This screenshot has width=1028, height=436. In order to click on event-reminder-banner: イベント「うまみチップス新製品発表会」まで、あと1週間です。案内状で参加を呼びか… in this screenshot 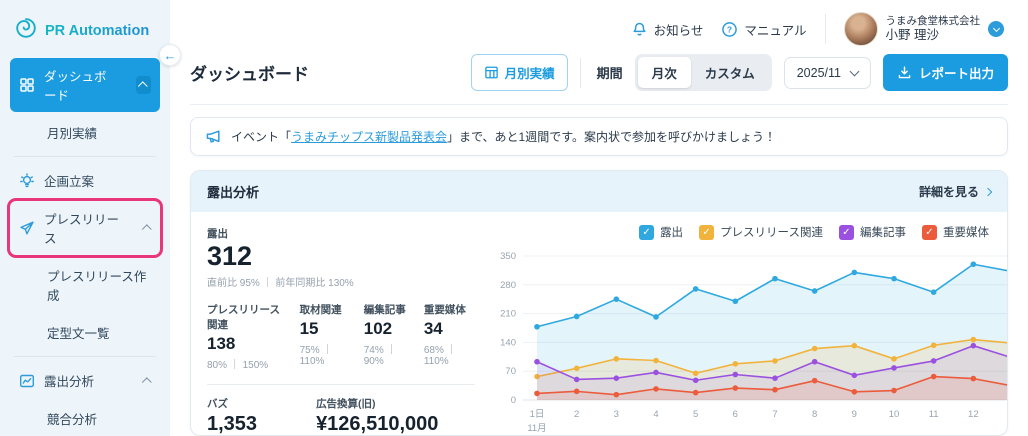, I will do `click(599, 136)`.